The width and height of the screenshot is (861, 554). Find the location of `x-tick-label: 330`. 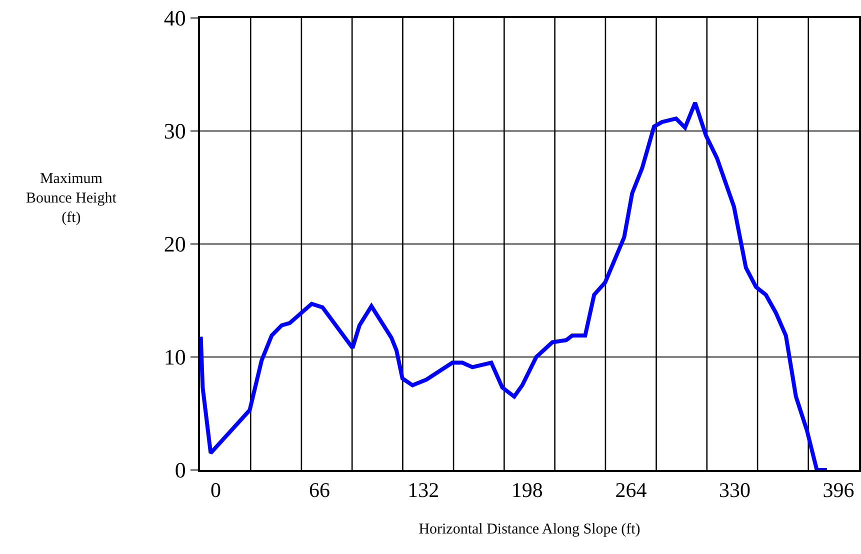

x-tick-label: 330 is located at coordinates (734, 490).